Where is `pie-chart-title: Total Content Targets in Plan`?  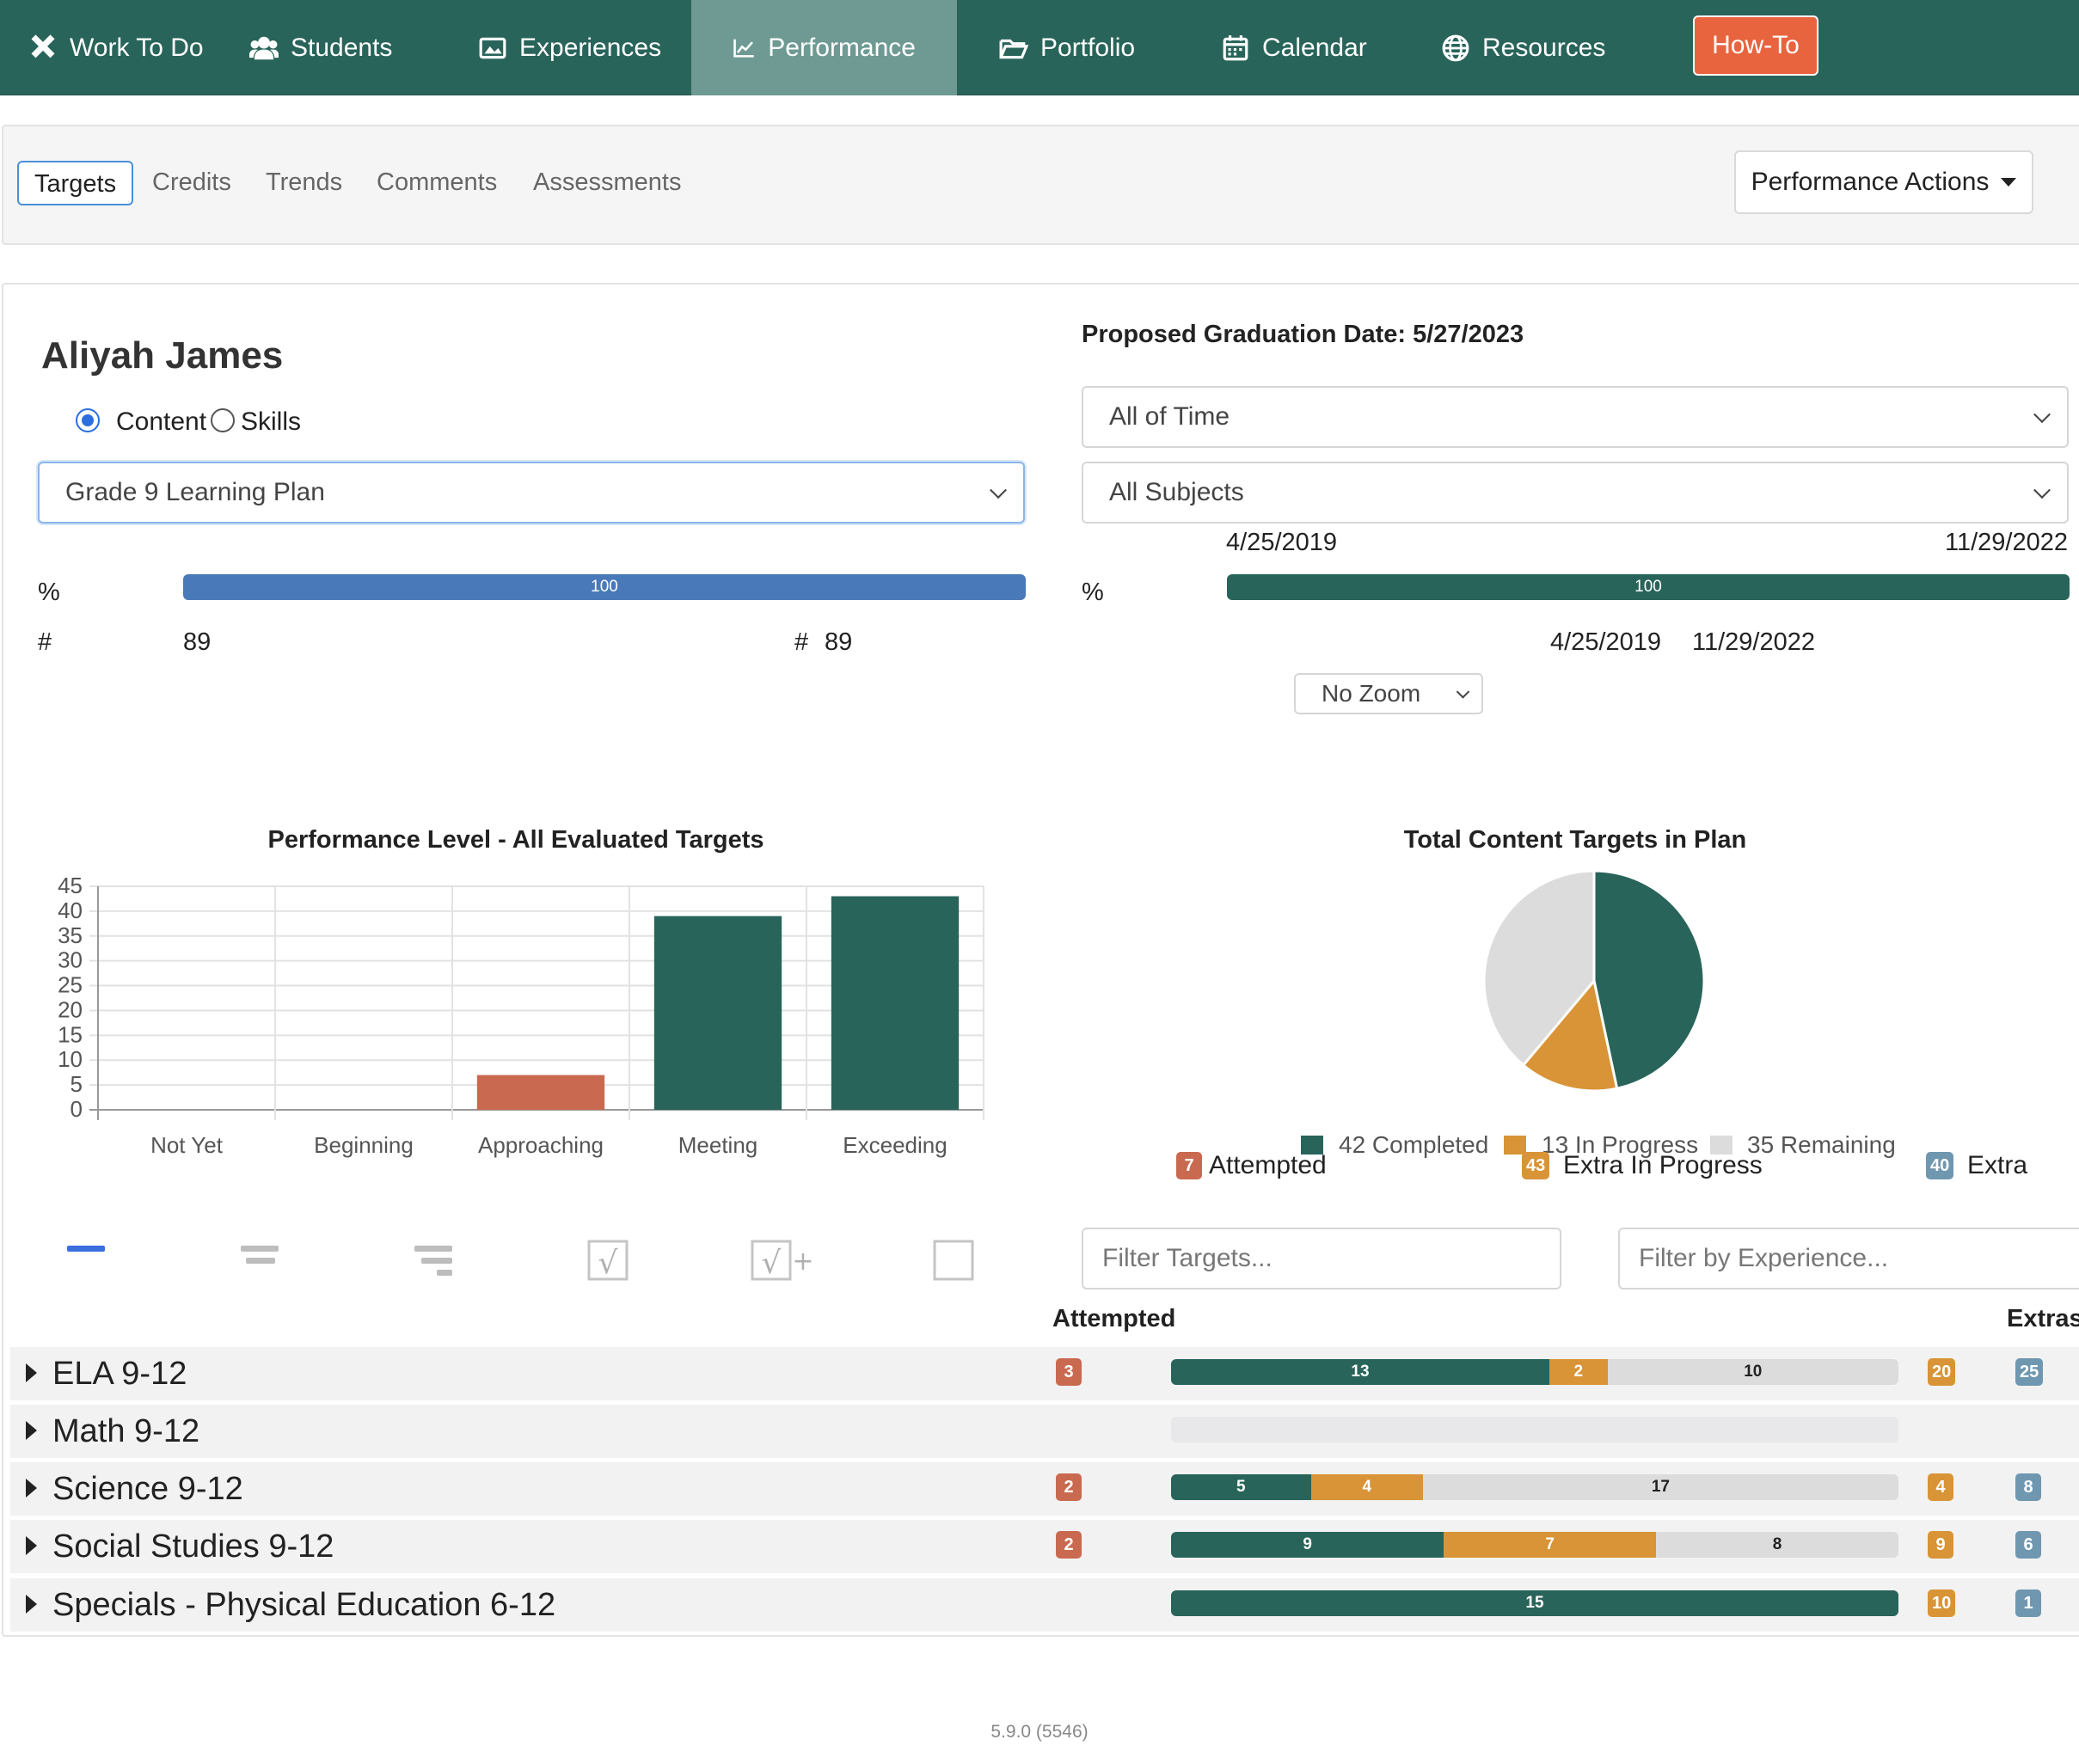
pie-chart-title: Total Content Targets in Plan is located at coordinates (1575, 840).